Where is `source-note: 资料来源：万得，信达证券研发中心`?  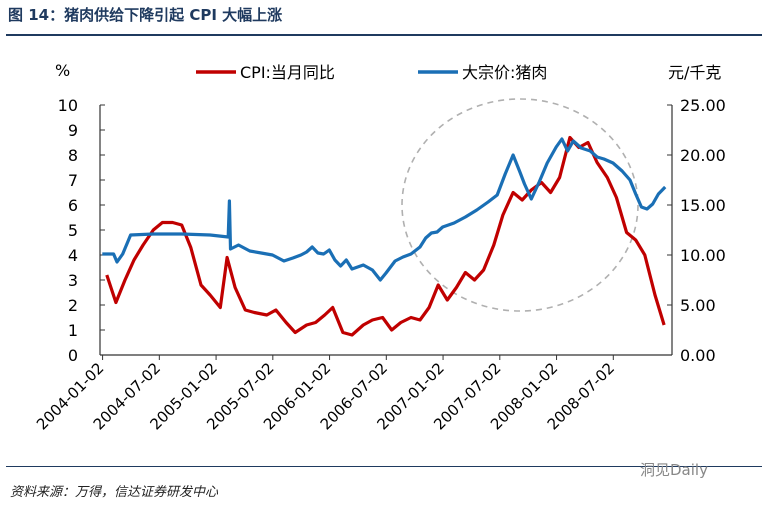
source-note: 资料来源：万得，信达证券研发中心 is located at coordinates (114, 492).